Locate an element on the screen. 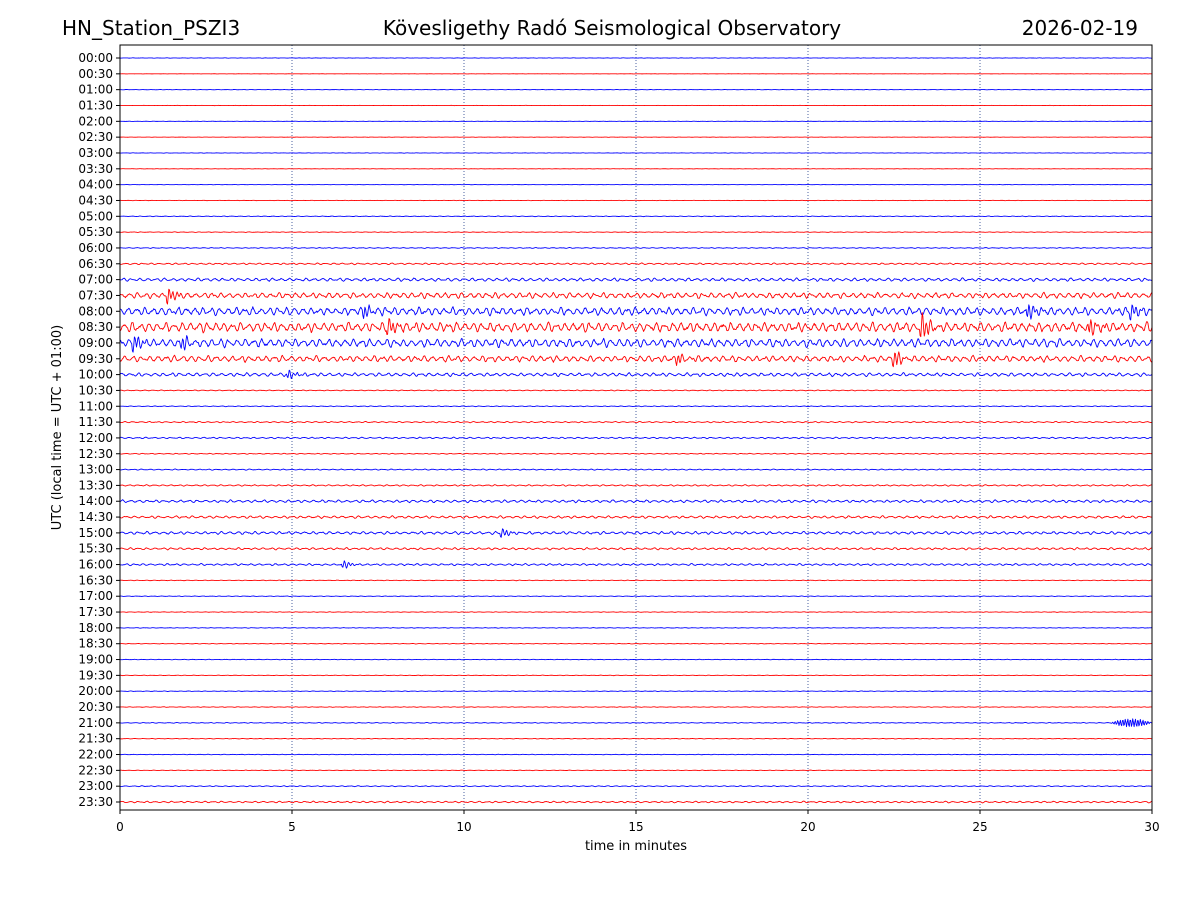  y-tick-label: 05:30 is located at coordinates (95, 232).